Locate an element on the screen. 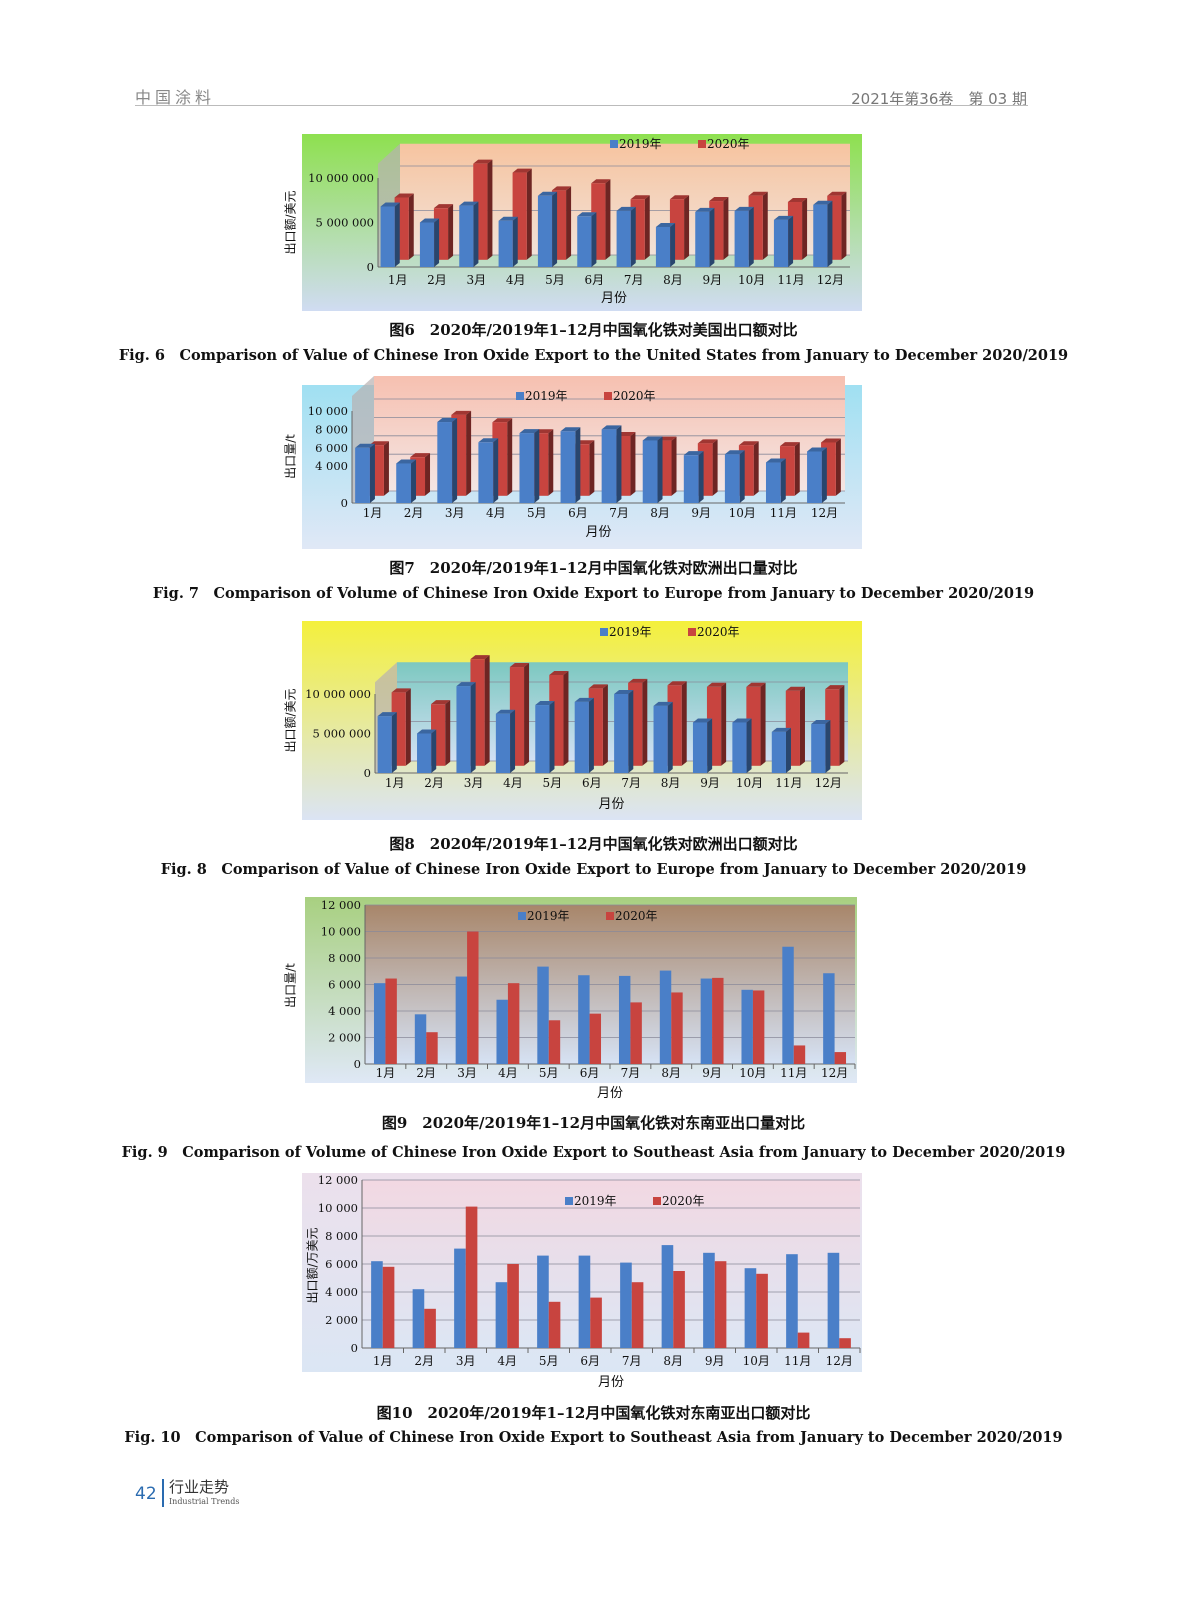  x-tick-label: 8月 is located at coordinates (673, 280).